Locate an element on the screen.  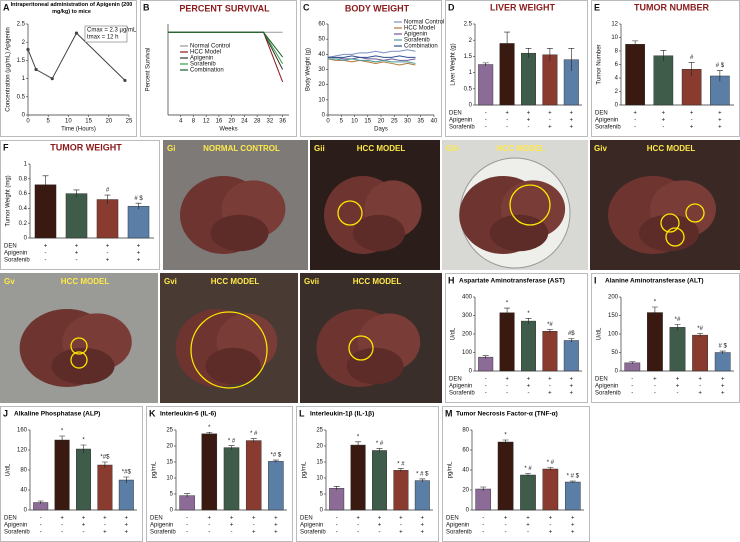
treatment-name: Apigenin is located at coordinates (311, 526).